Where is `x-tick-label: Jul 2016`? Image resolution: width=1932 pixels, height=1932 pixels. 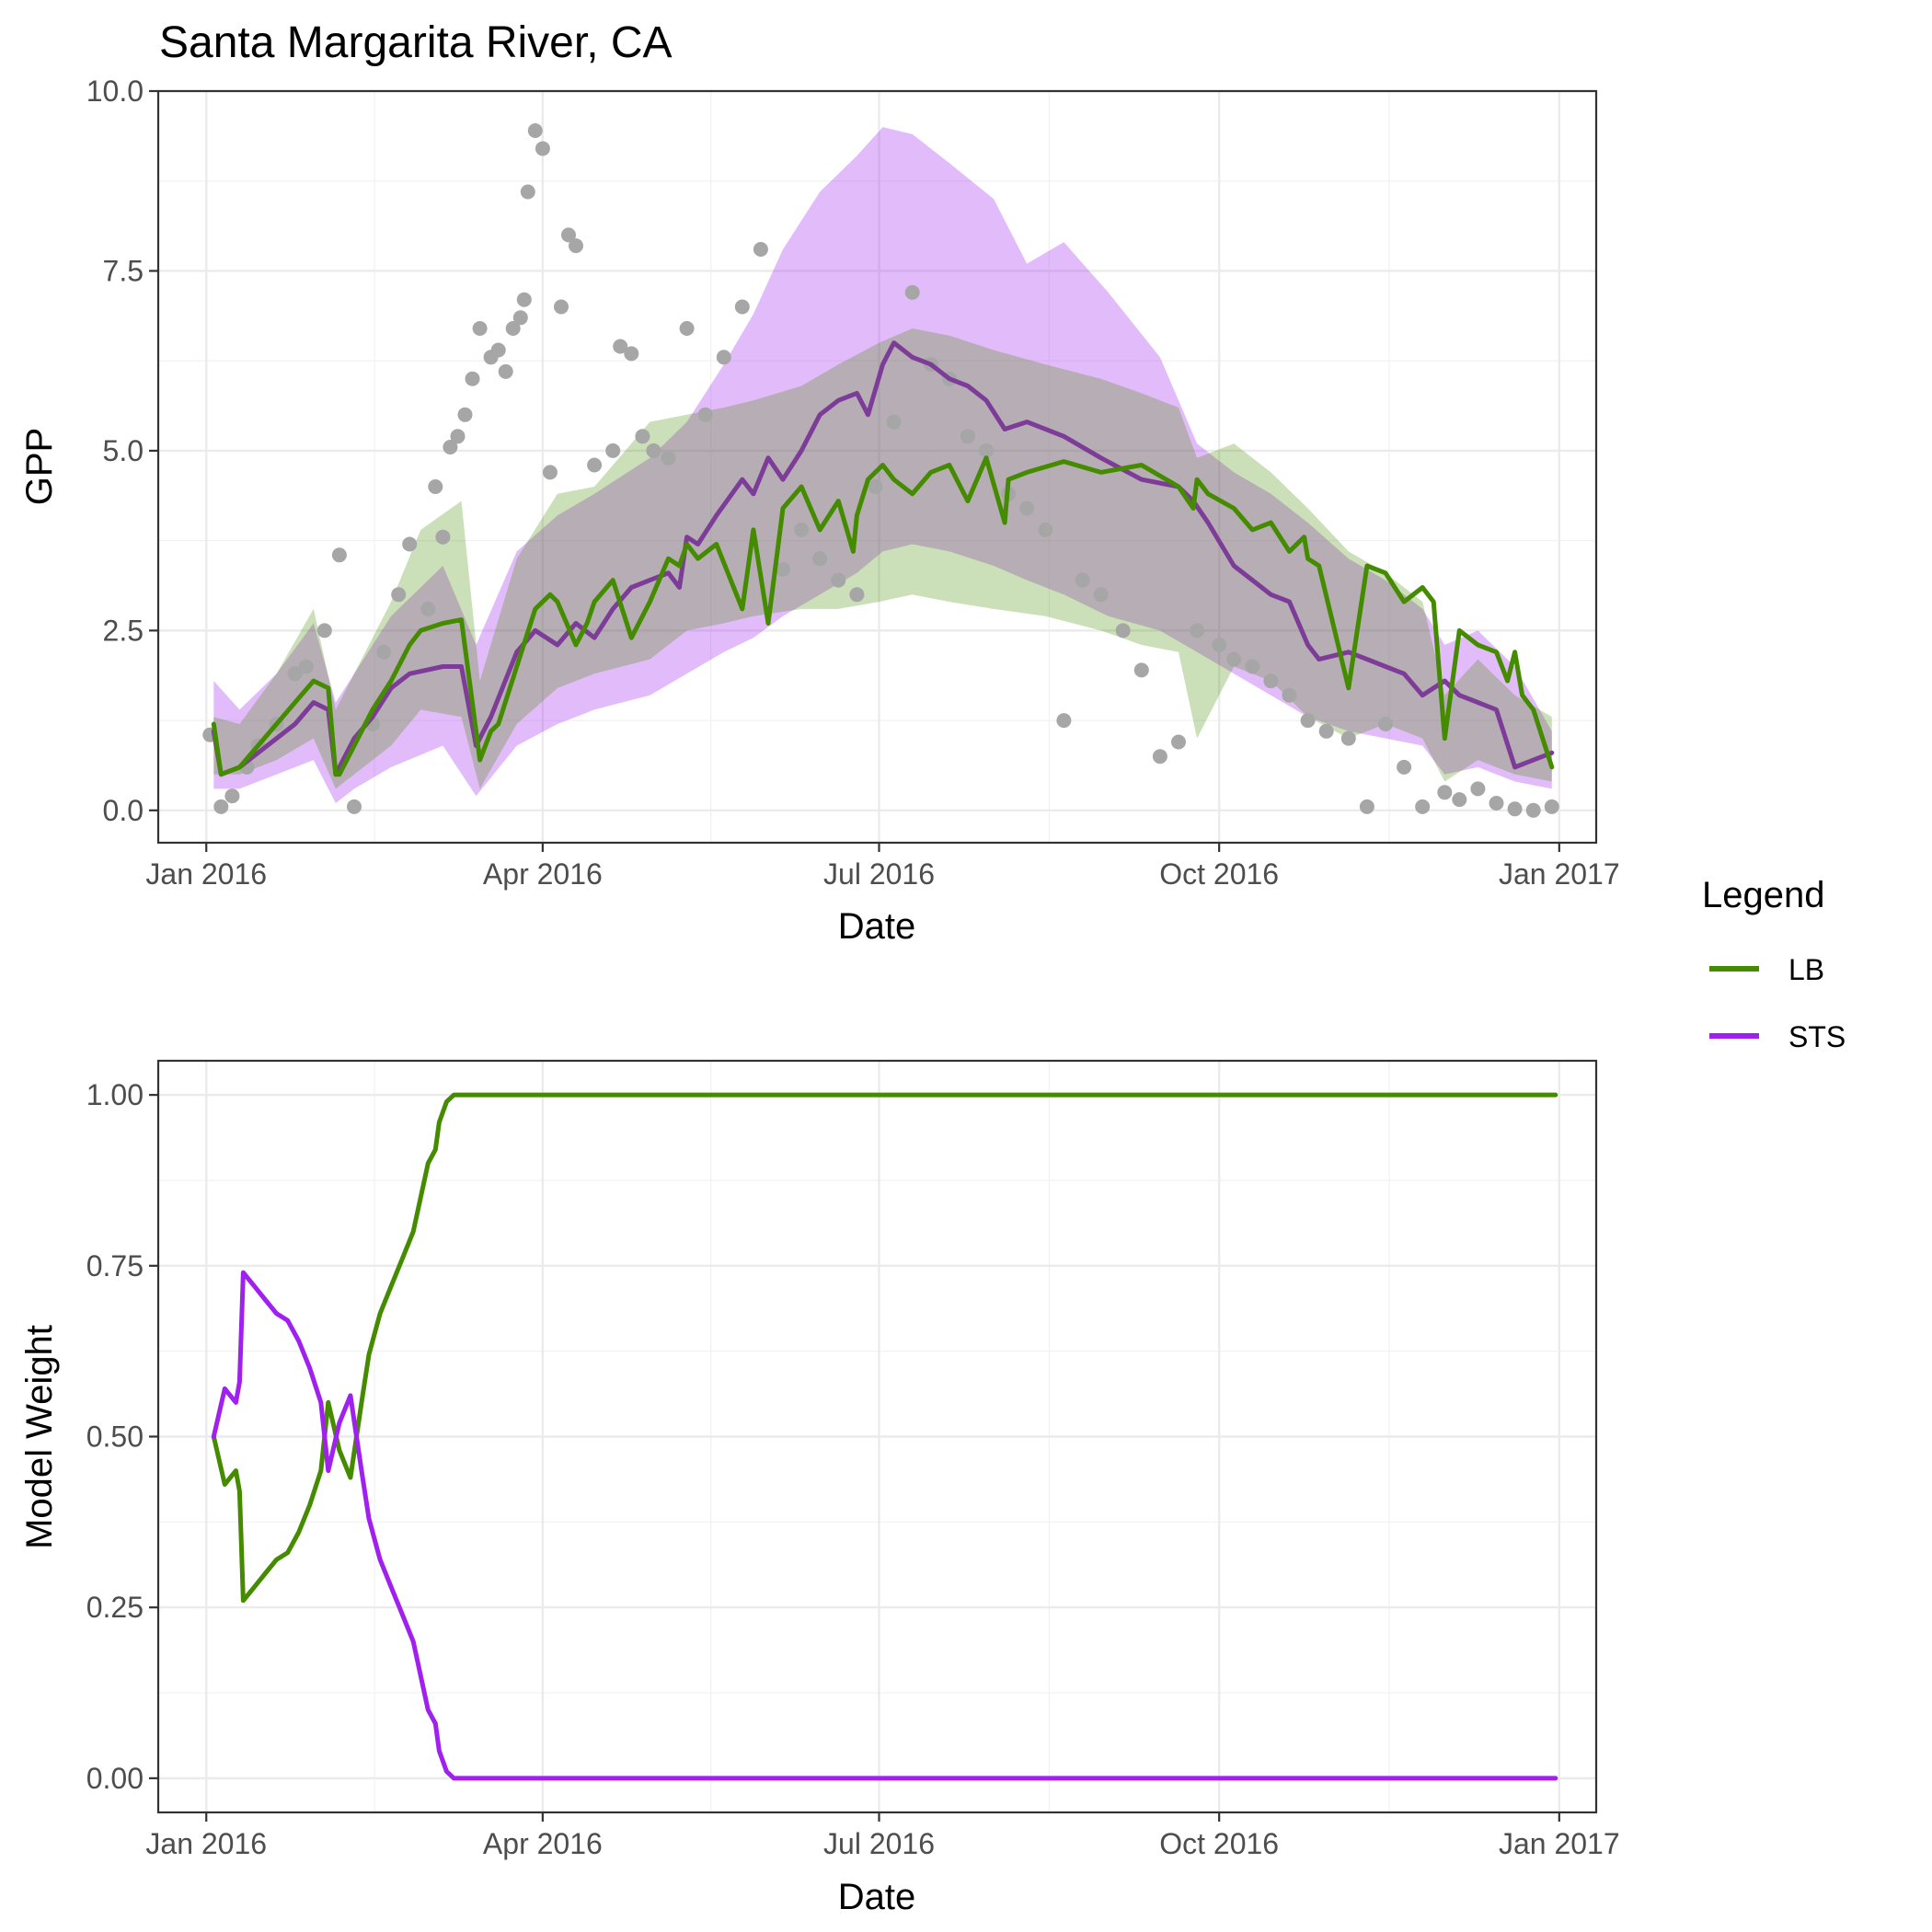
x-tick-label: Jul 2016 is located at coordinates (879, 1843).